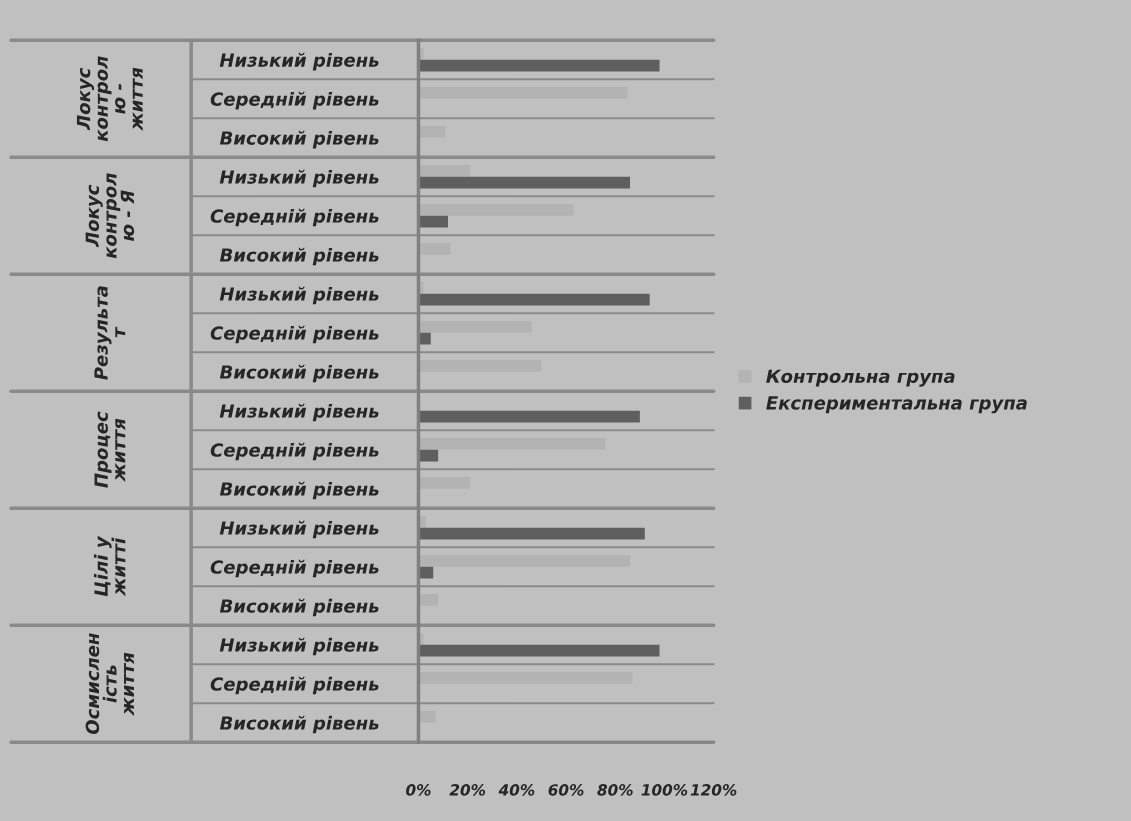 This screenshot has height=821, width=1131. I want to click on text: Осмислен ість життя, so click(109, 684).